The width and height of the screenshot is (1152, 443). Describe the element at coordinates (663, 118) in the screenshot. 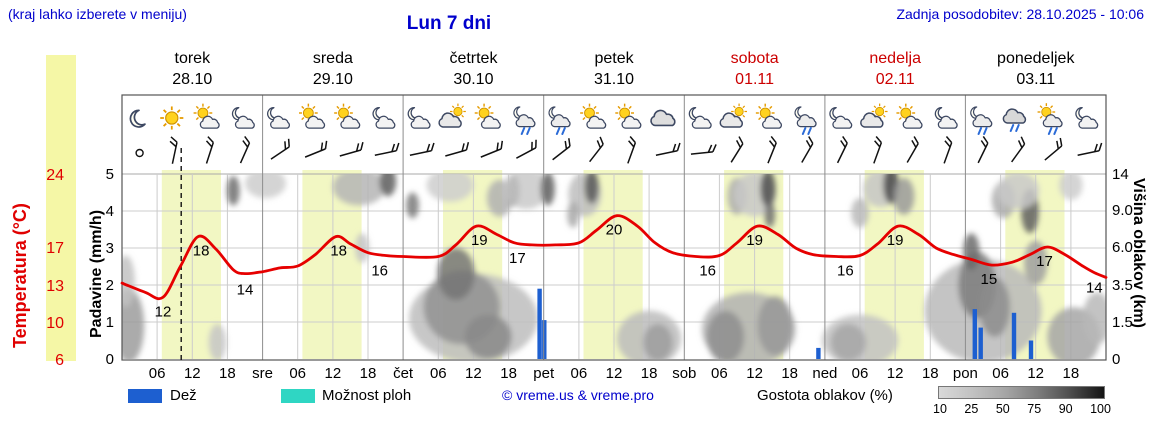

I see `weather-icon-cloud` at that location.